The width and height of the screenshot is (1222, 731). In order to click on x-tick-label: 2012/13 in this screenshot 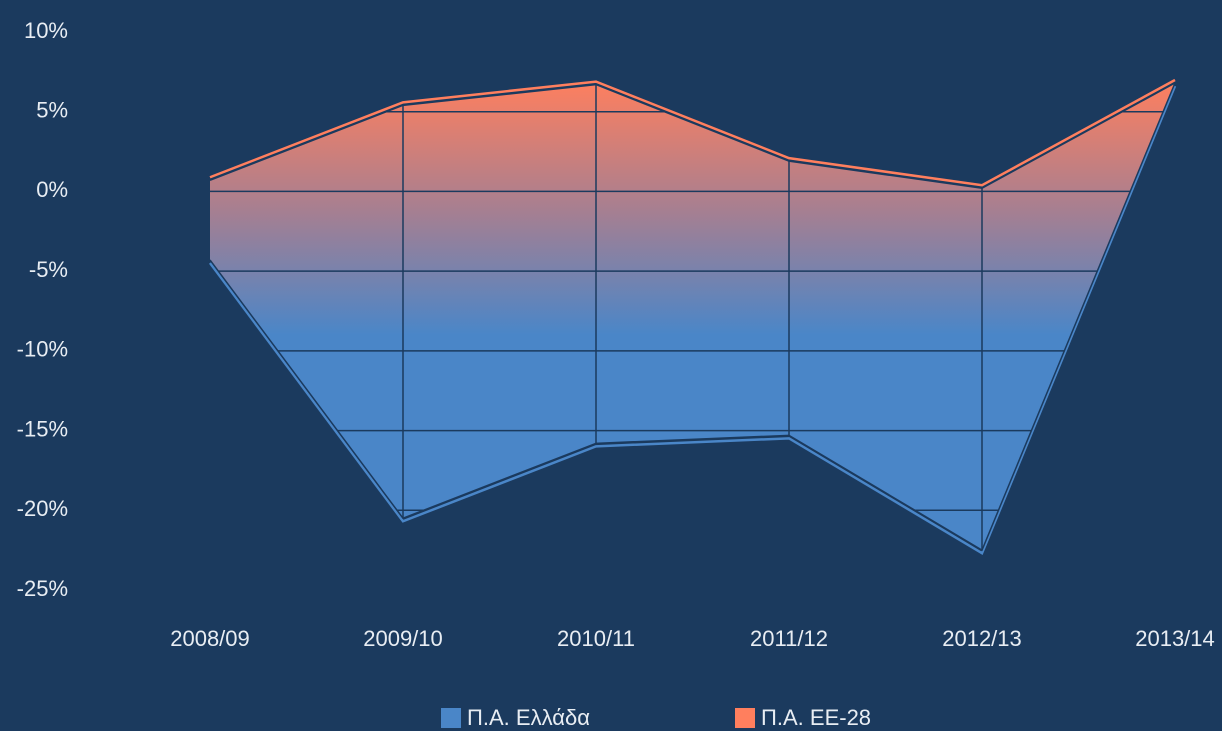, I will do `click(982, 638)`.